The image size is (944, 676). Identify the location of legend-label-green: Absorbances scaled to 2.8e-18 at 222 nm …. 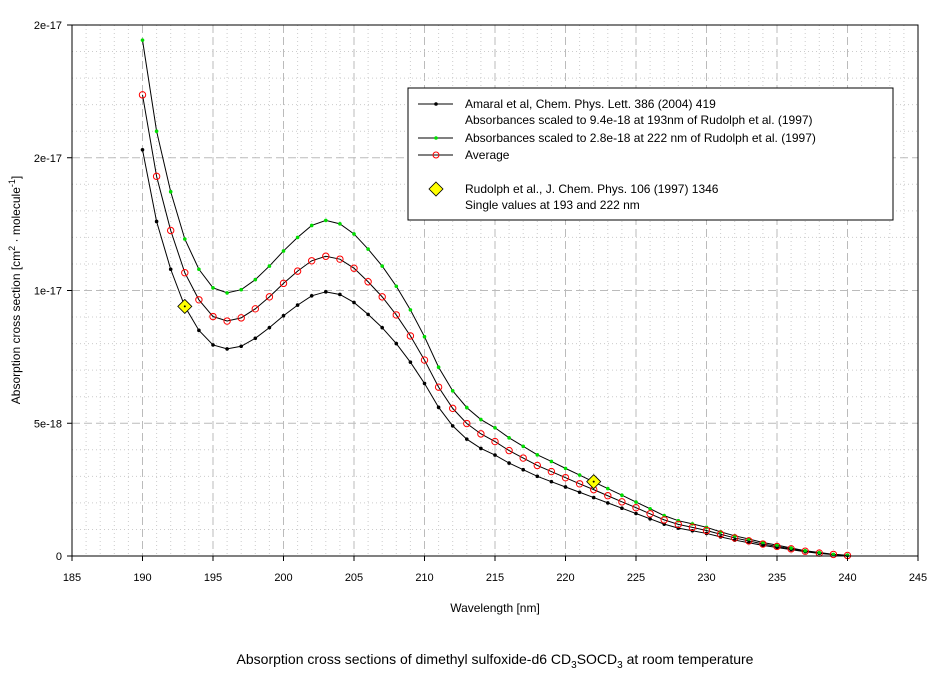
(640, 138).